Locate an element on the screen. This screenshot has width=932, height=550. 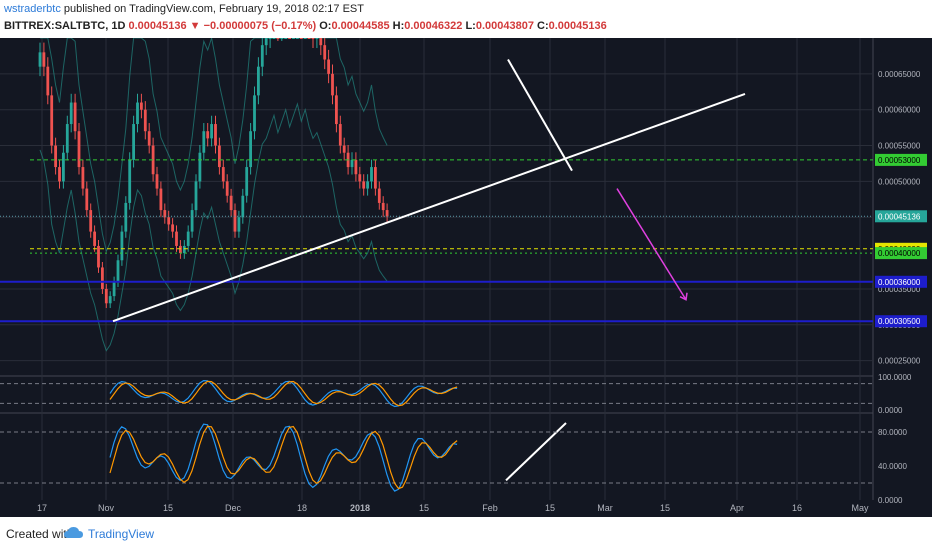
time-tick-label: 2018 is located at coordinates (360, 508).